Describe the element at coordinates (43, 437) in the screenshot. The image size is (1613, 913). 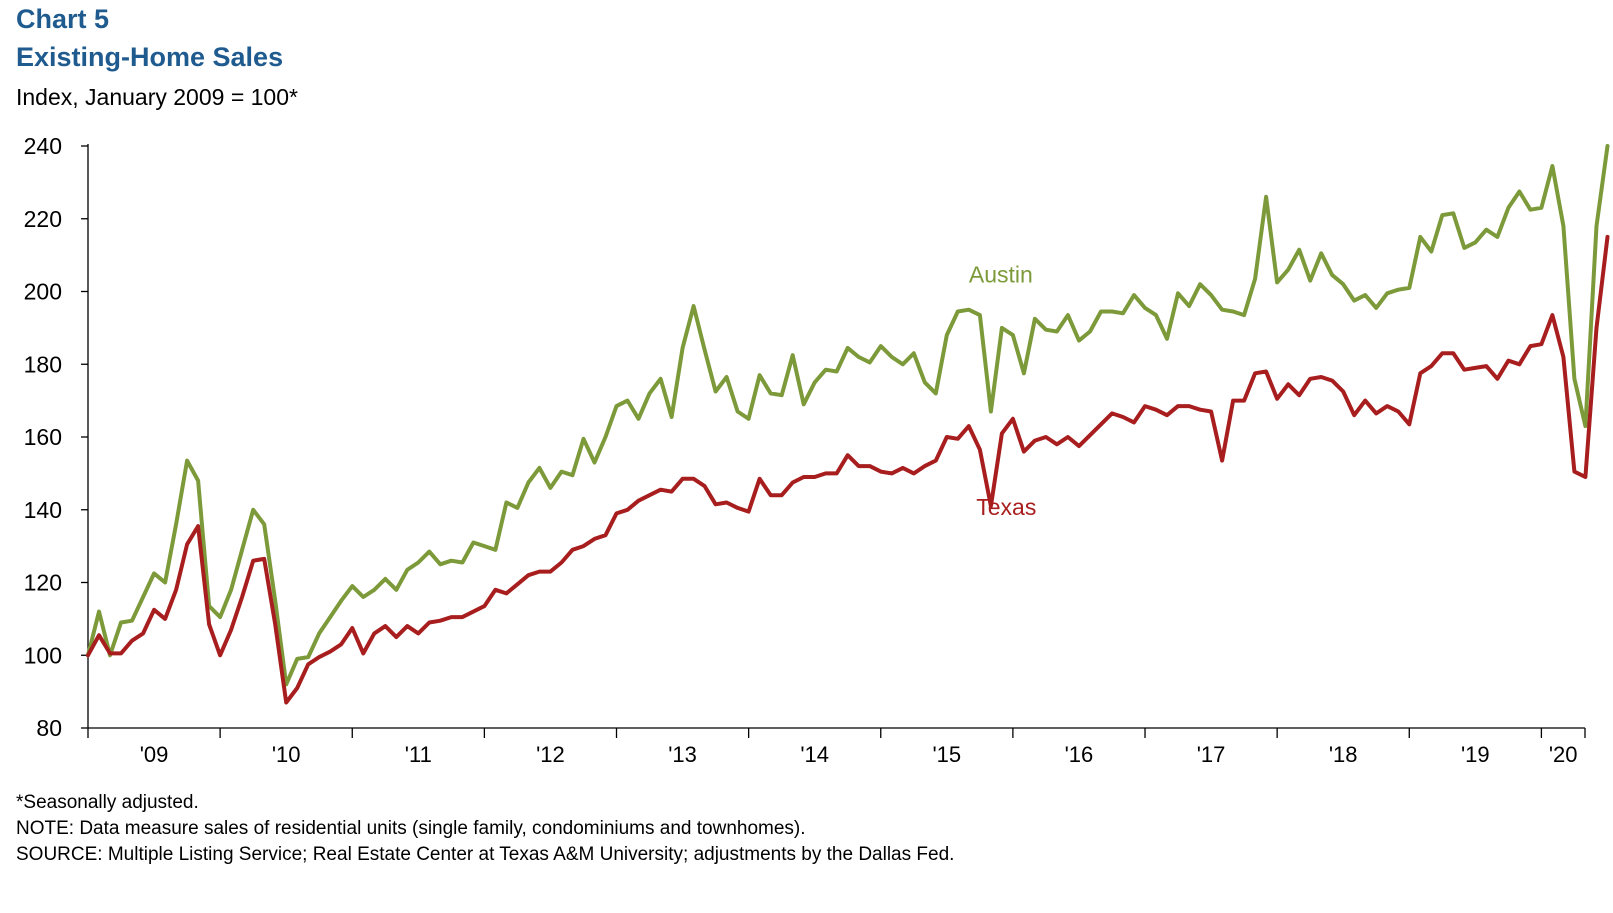
I see `y-tick-label: 160` at that location.